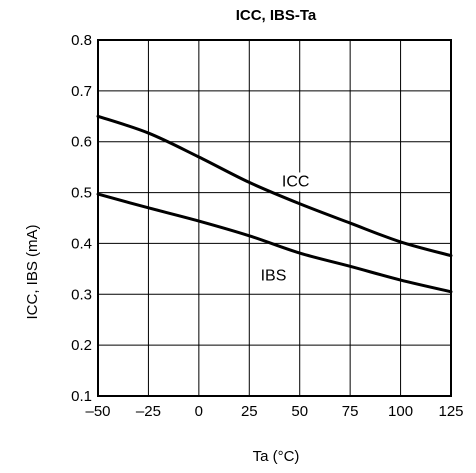 The height and width of the screenshot is (473, 476). What do you see at coordinates (450, 411) in the screenshot?
I see `x-tick-label: 125` at bounding box center [450, 411].